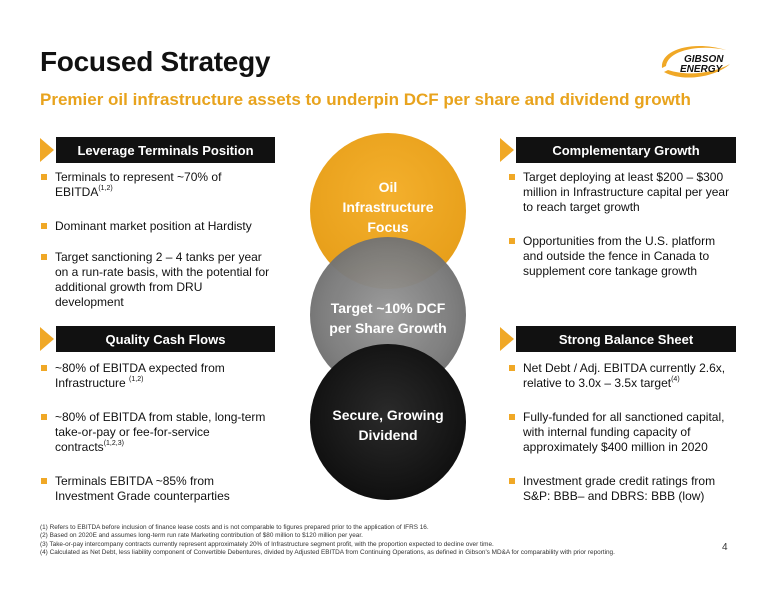 This screenshot has width=776, height=600. I want to click on list-item: Dominant market position at Hardisty, so click(156, 226).